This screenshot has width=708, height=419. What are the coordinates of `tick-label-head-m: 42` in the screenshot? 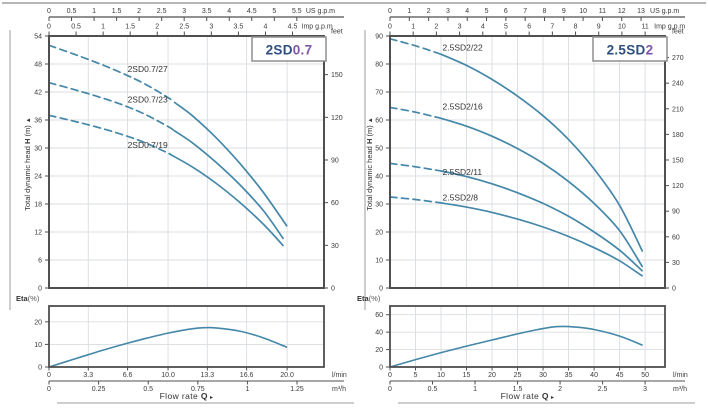 It's located at (38, 93).